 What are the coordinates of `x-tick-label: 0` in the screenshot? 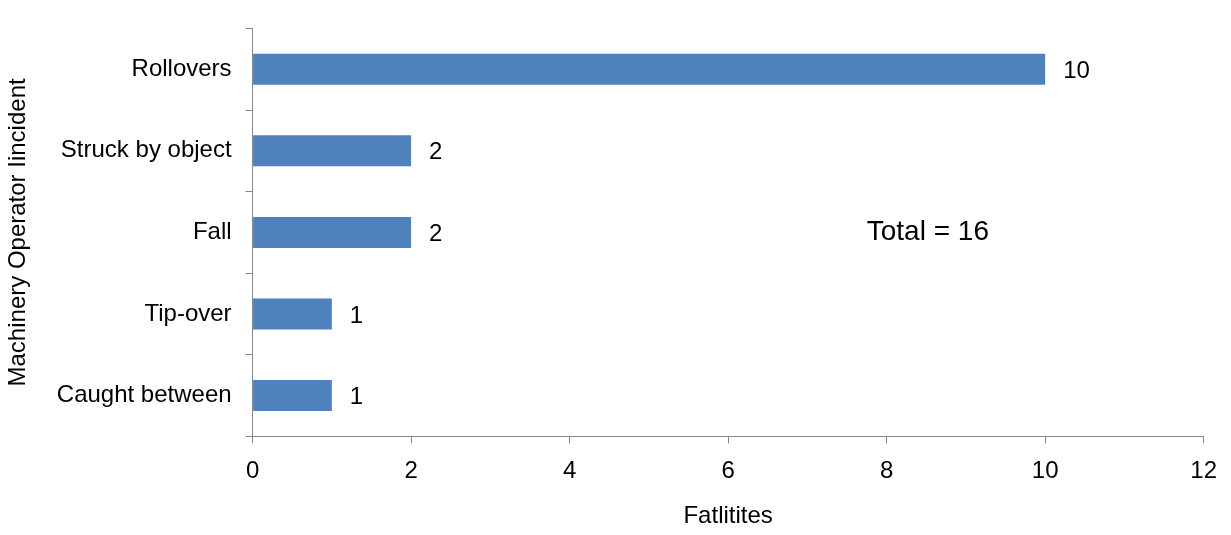 It's located at (252, 470).